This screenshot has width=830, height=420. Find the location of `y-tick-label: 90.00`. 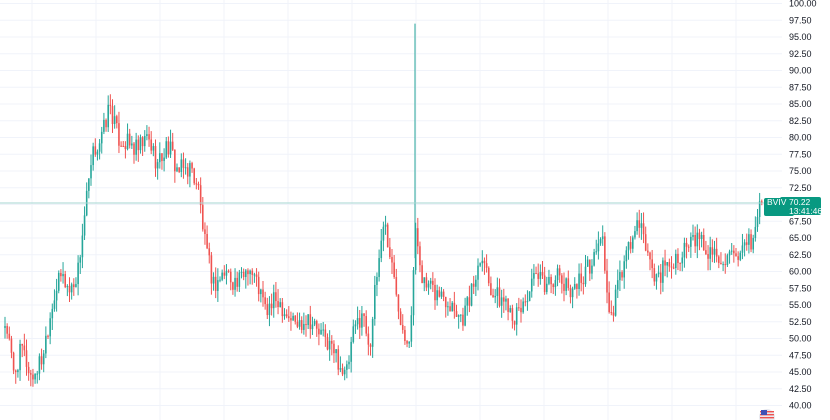

y-tick-label: 90.00 is located at coordinates (800, 71).